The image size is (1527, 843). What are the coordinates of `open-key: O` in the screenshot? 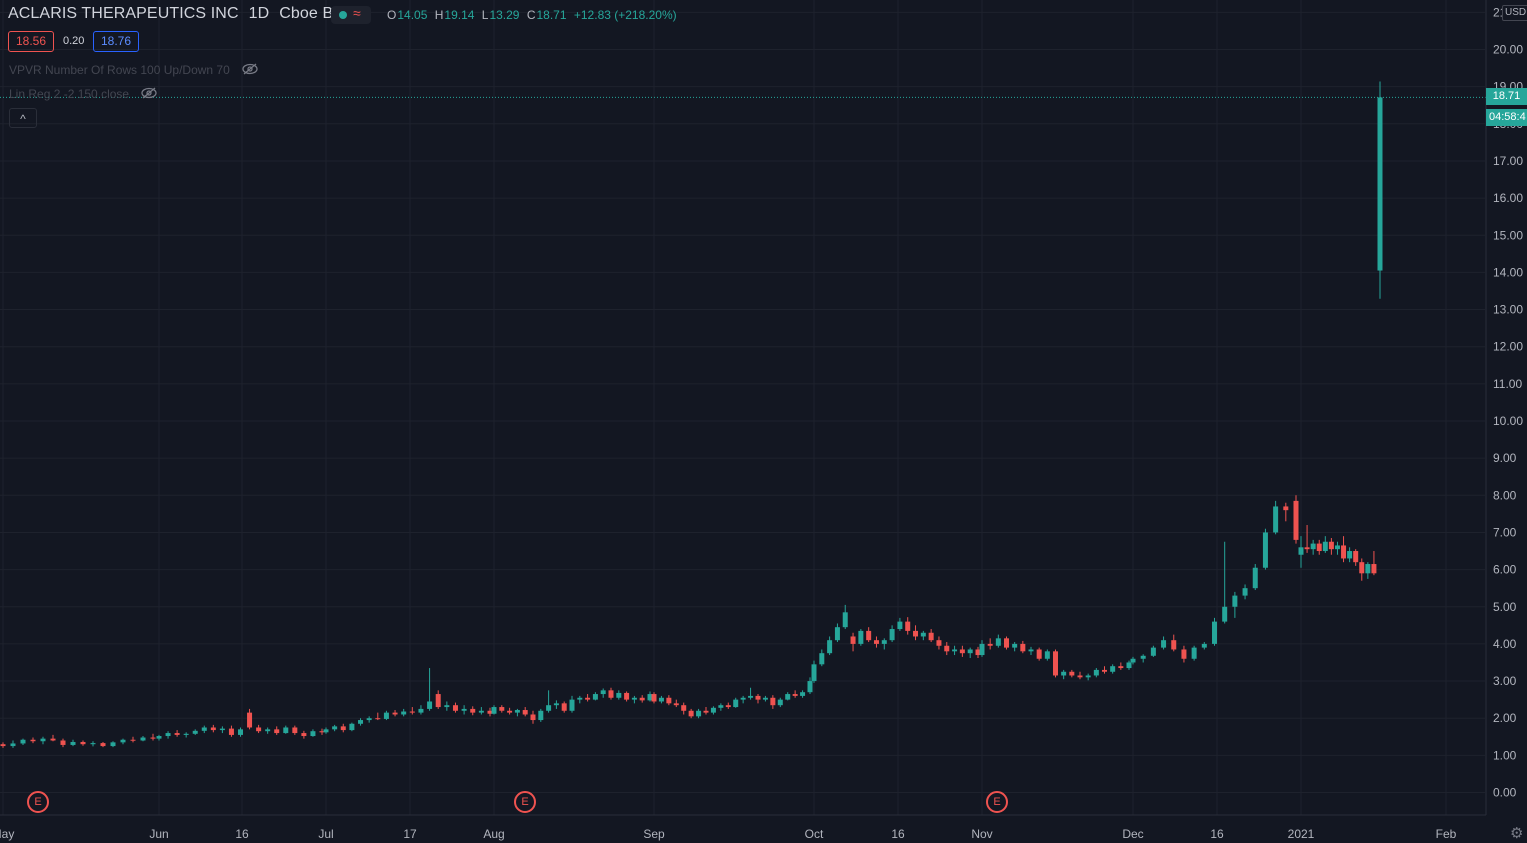 It's located at (392, 15).